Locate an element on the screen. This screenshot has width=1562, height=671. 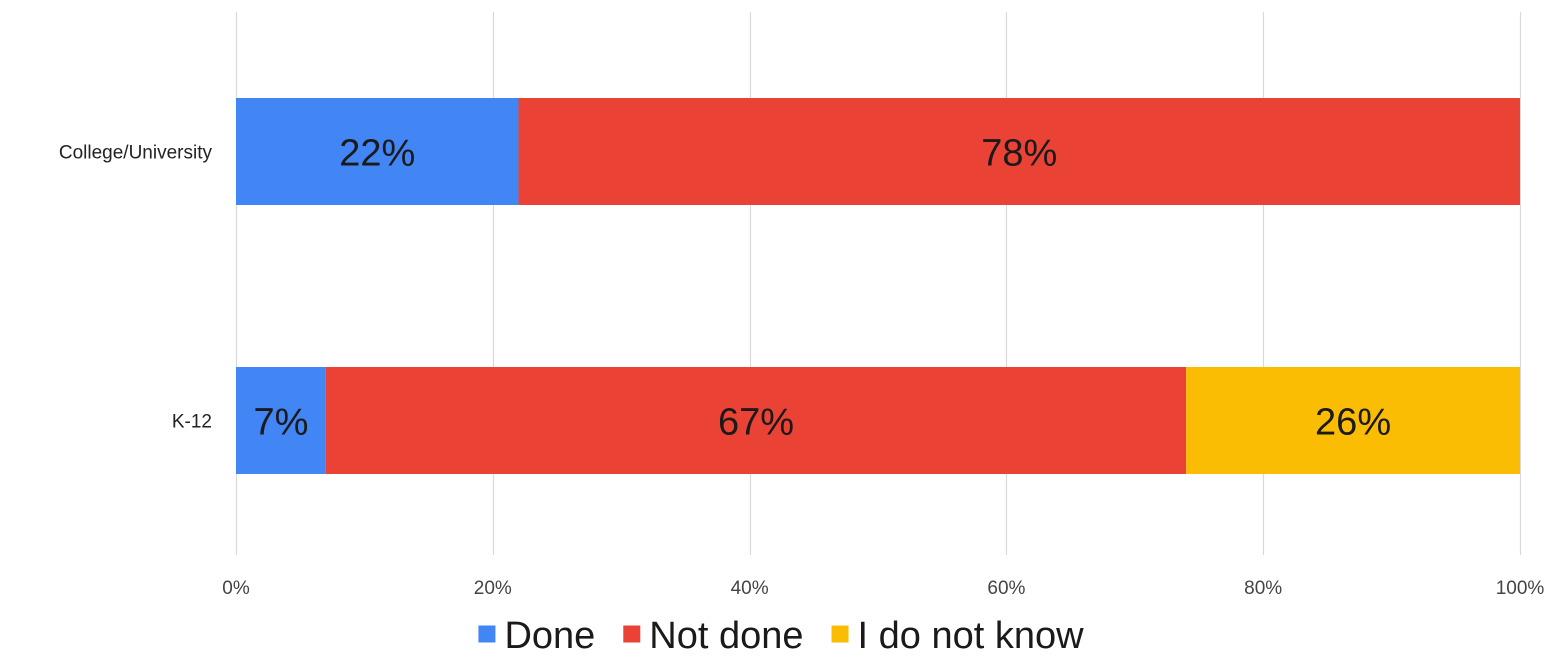
legend-item-done: Done is located at coordinates (536, 636).